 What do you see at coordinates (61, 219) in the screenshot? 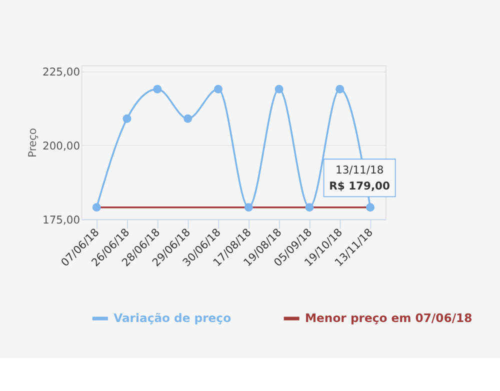
I see `y-tick-label: 175,00` at bounding box center [61, 219].